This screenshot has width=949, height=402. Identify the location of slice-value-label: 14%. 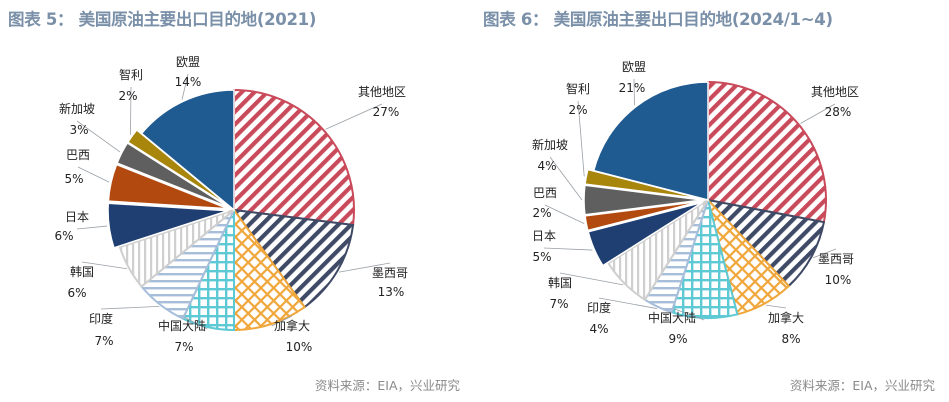
(188, 82).